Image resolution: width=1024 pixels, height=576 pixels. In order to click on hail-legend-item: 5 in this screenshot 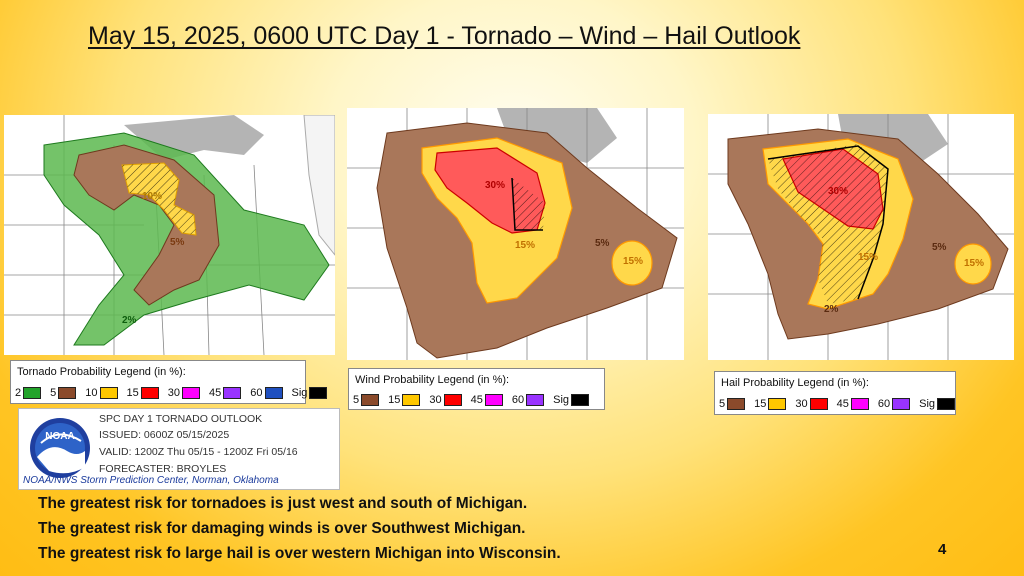, I will do `click(732, 404)`.